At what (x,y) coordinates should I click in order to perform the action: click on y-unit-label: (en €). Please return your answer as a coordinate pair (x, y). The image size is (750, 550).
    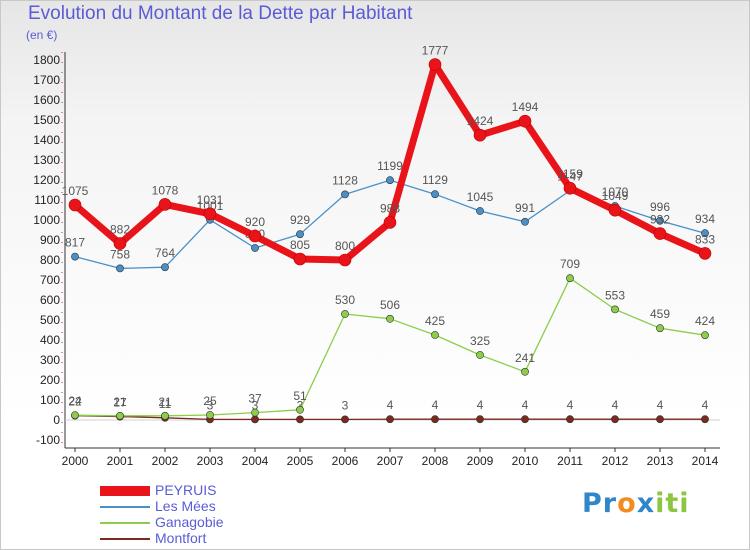
    Looking at the image, I should click on (42, 35).